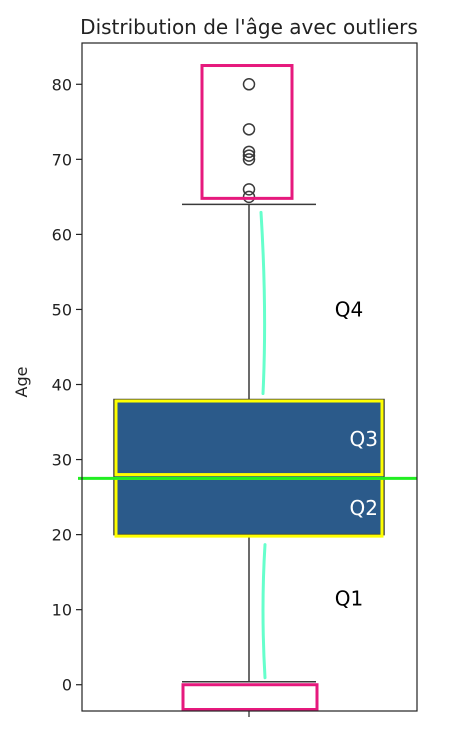  Describe the element at coordinates (249, 438) in the screenshot. I see `quartile-box-q3` at that location.